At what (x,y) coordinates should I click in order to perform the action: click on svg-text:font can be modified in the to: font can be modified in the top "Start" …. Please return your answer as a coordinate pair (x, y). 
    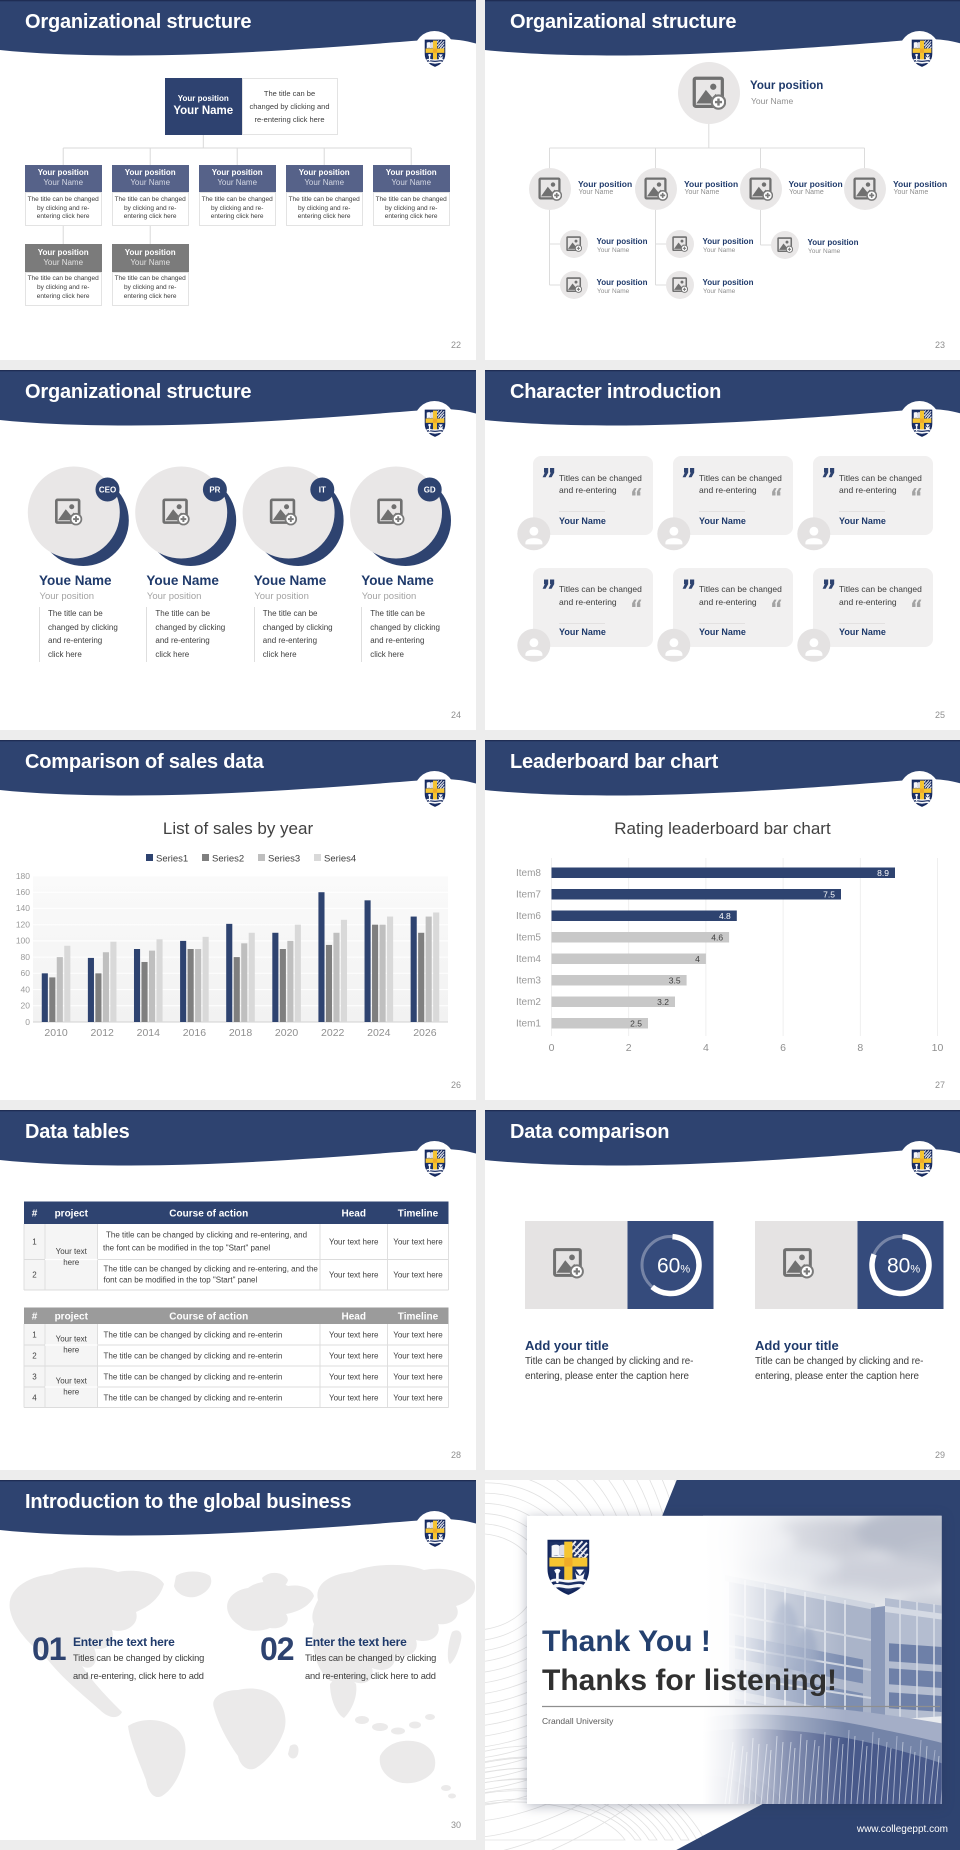
    Looking at the image, I should click on (181, 1280).